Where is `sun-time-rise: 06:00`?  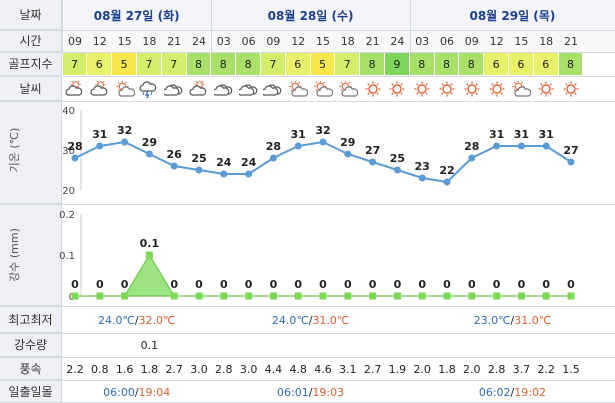
sun-time-rise: 06:00 is located at coordinates (119, 392).